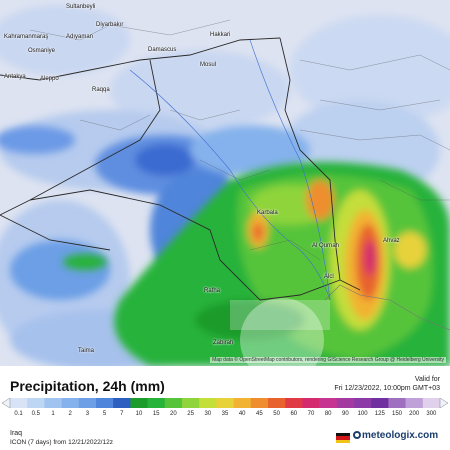  I want to click on scale-tick-label: 0.5, so click(35, 414).